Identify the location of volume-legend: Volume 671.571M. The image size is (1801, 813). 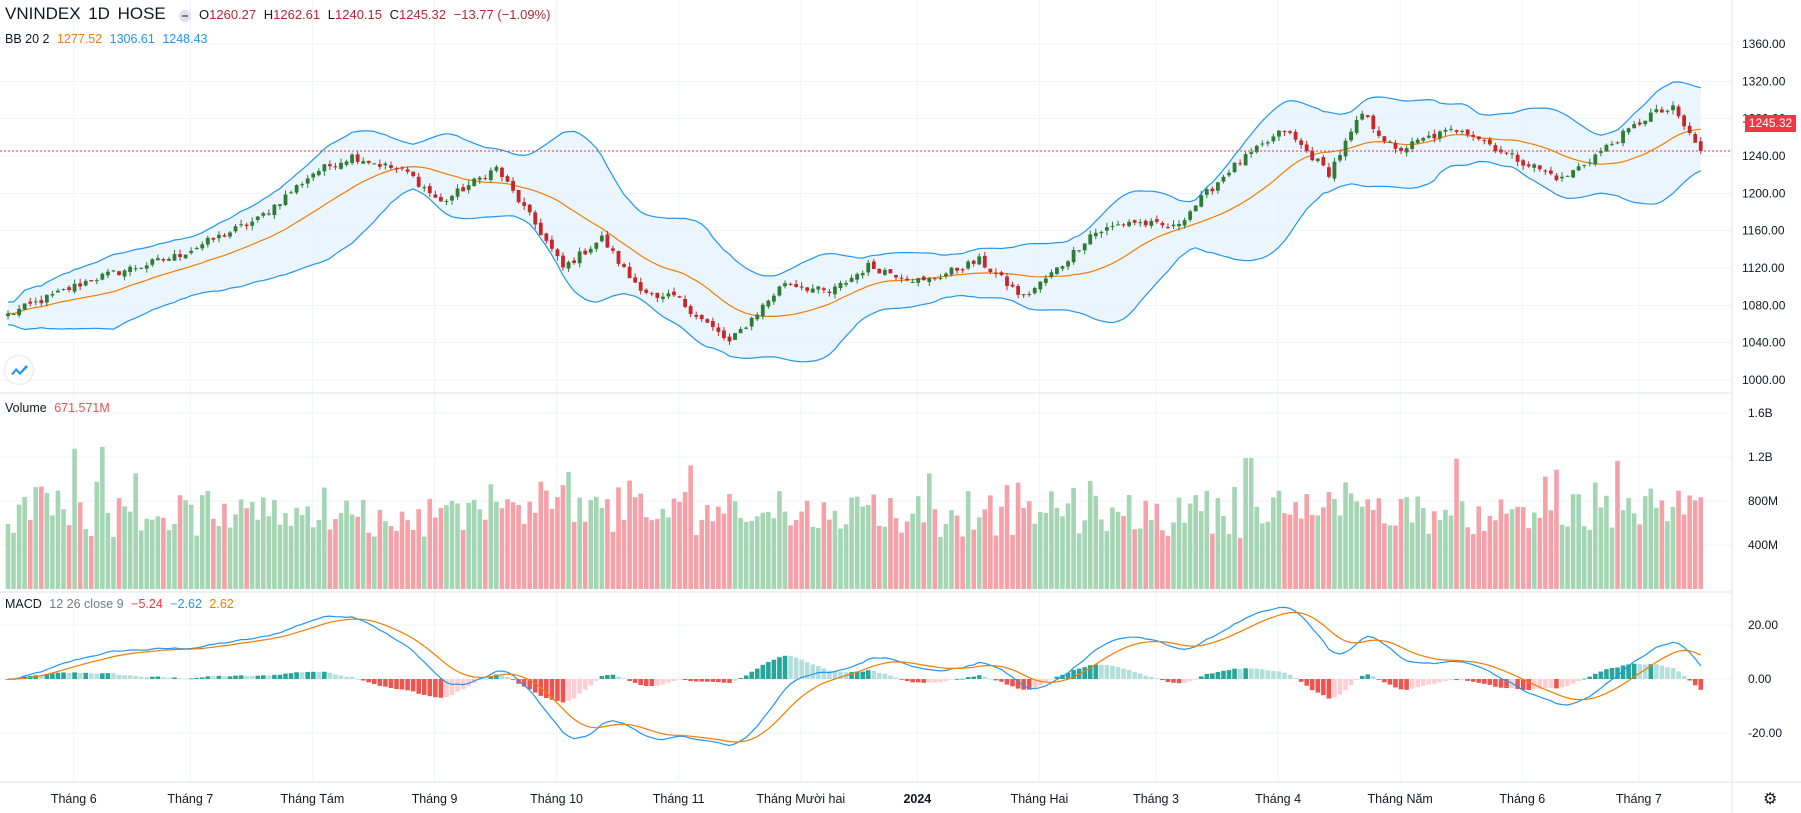
(59, 408).